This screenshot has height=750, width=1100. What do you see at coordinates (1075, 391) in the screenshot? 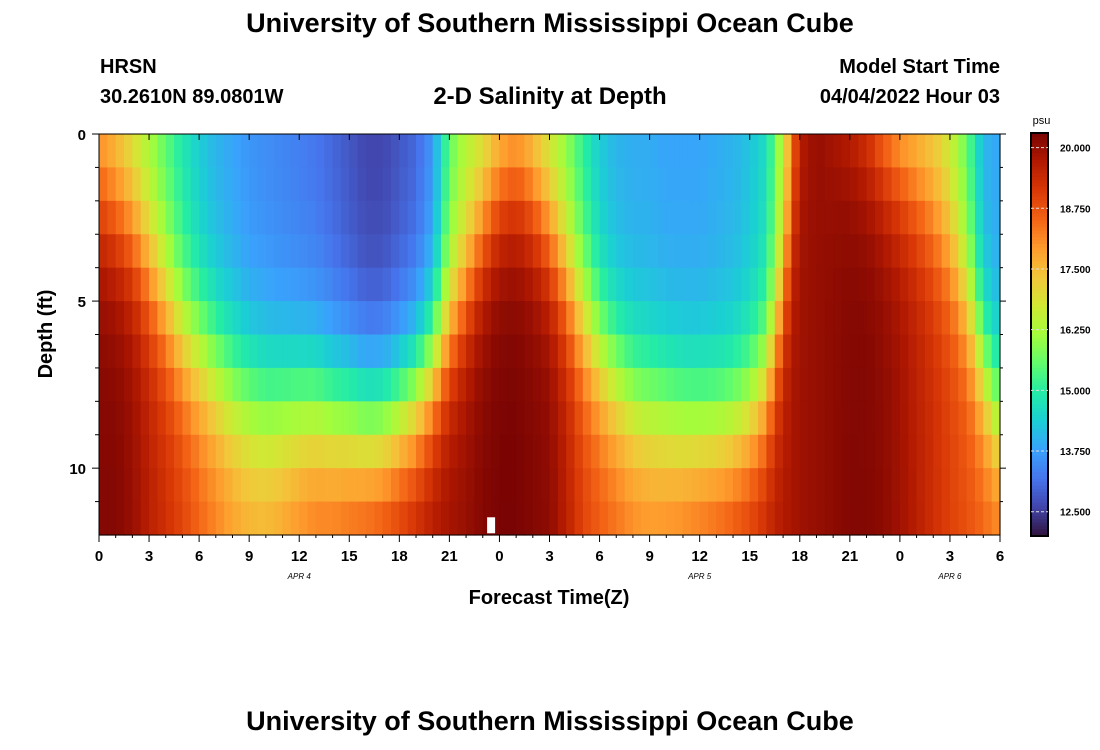
I see `colorbar-tick-label: 15.000` at bounding box center [1075, 391].